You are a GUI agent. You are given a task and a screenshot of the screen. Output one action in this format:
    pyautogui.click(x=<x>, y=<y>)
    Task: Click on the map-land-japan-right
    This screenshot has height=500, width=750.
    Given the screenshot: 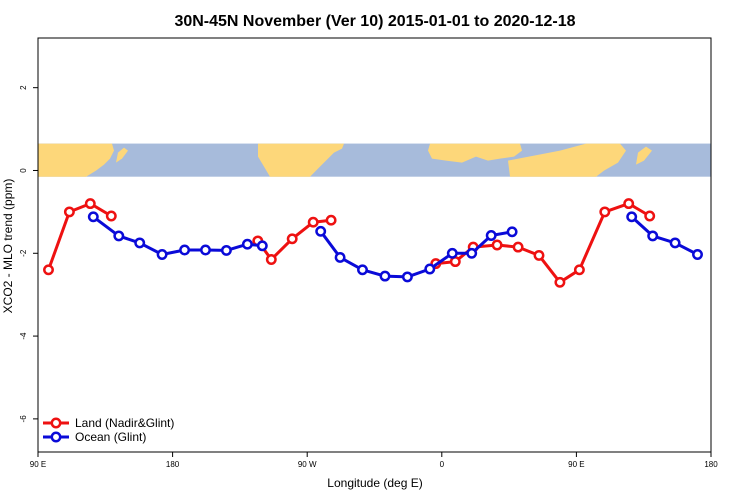 What is the action you would take?
    pyautogui.click(x=644, y=155)
    